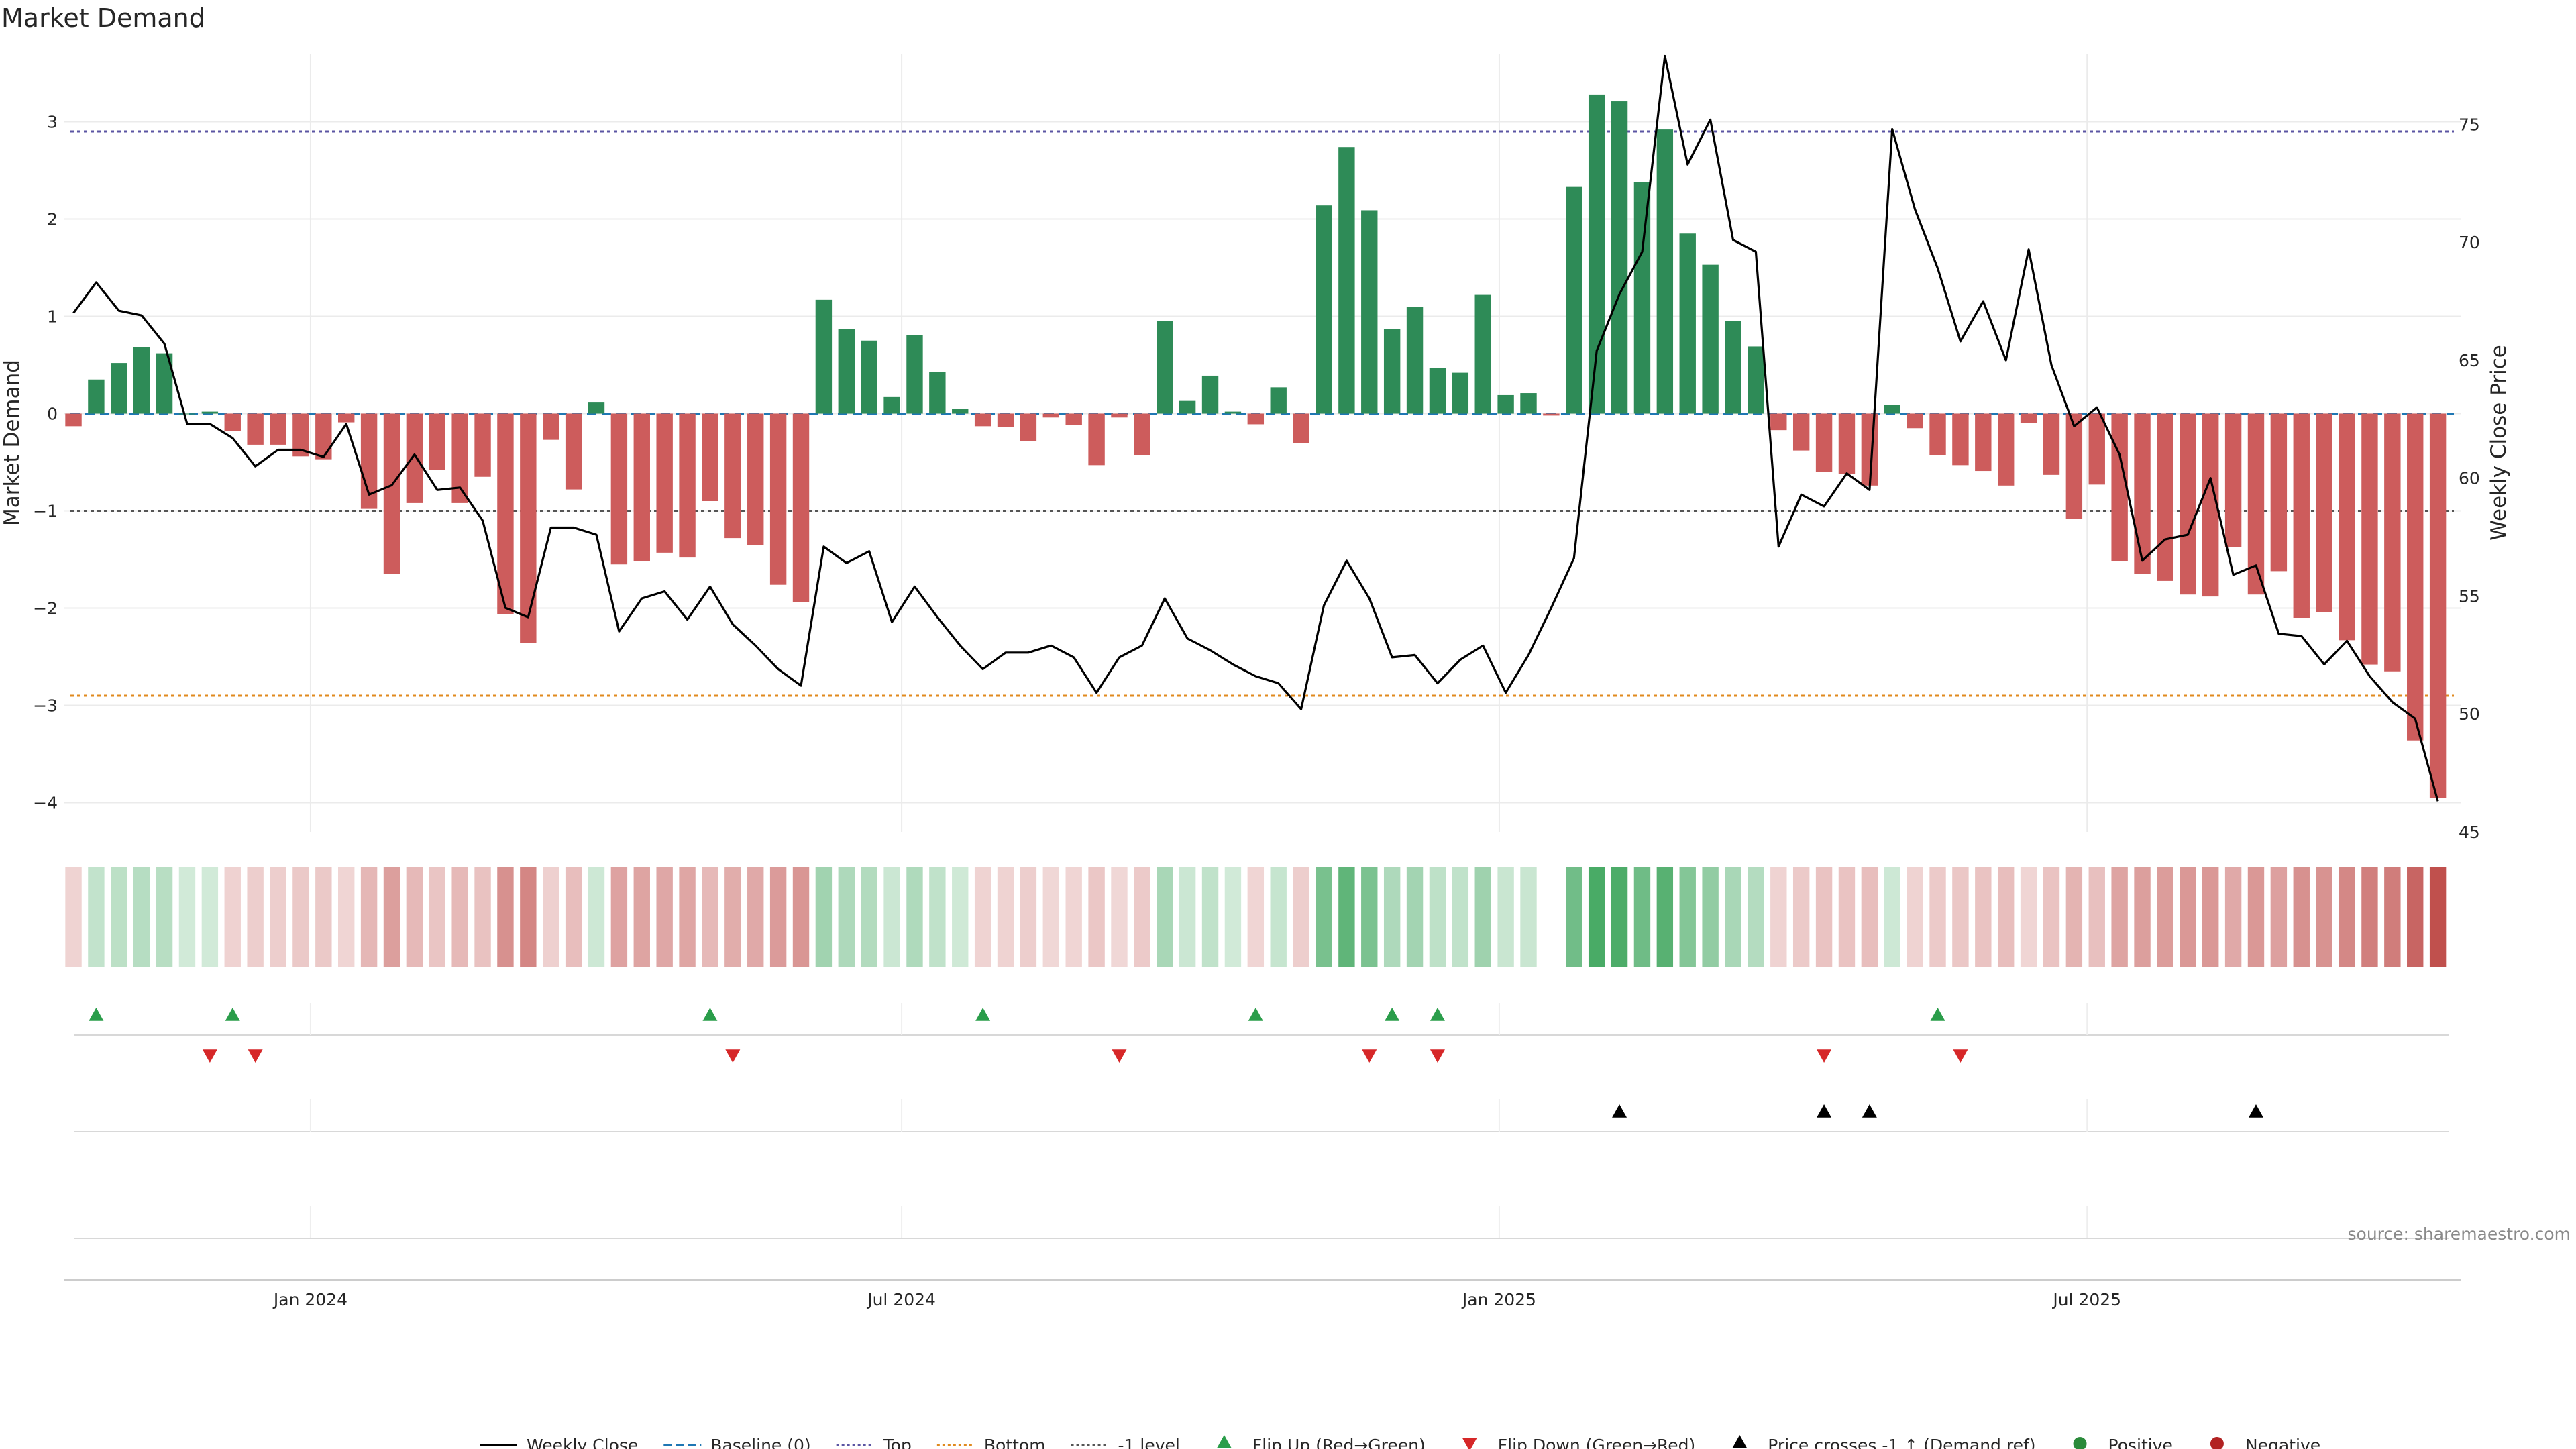  Describe the element at coordinates (2469, 478) in the screenshot. I see `y2-tick-label: 60` at that location.